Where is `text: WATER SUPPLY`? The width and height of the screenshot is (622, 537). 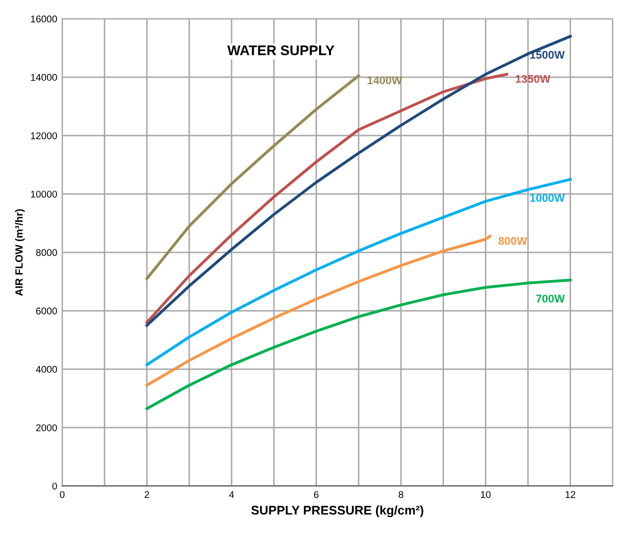 text: WATER SUPPLY is located at coordinates (280, 50).